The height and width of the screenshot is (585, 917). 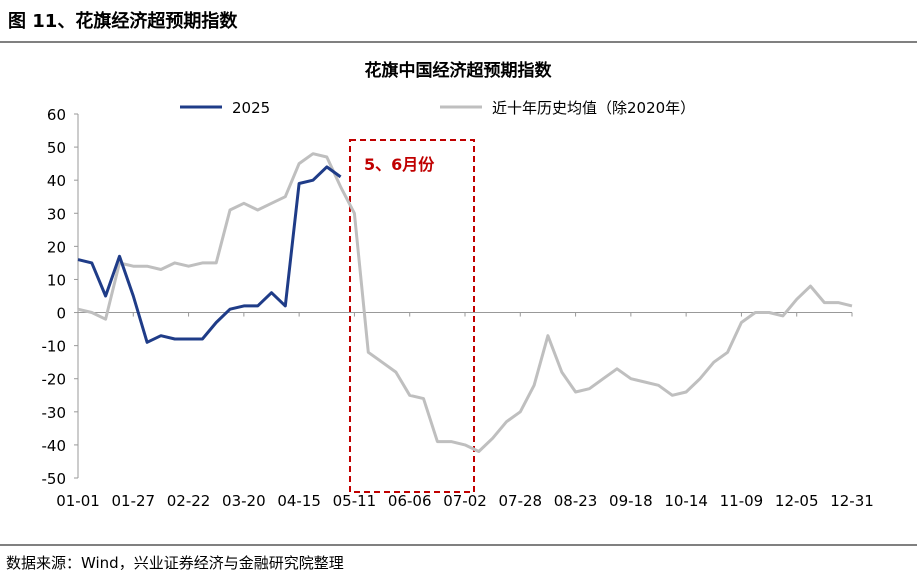 What do you see at coordinates (686, 501) in the screenshot?
I see `x-tick-label: 10-14` at bounding box center [686, 501].